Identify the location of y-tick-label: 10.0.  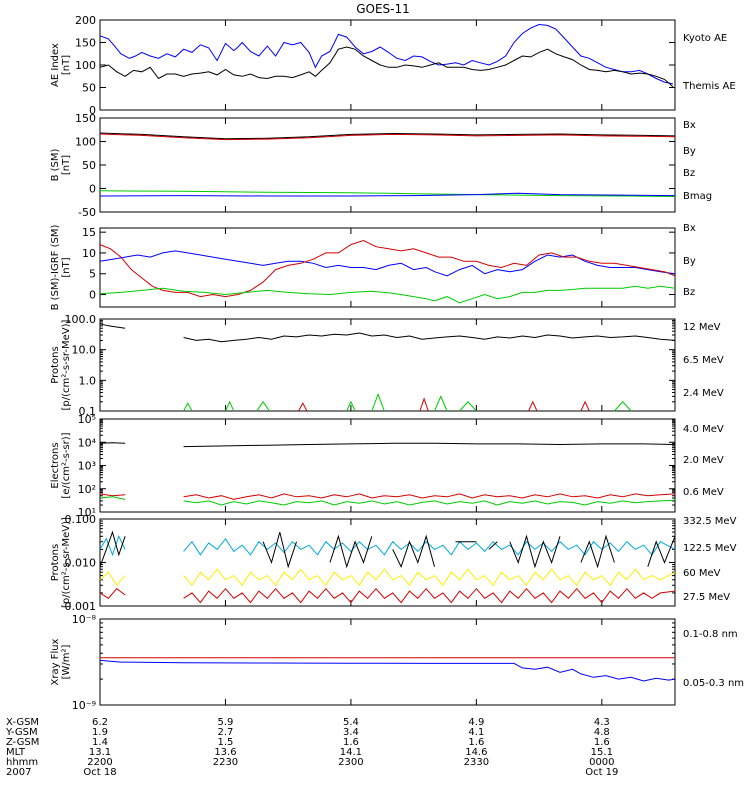
(84, 350).